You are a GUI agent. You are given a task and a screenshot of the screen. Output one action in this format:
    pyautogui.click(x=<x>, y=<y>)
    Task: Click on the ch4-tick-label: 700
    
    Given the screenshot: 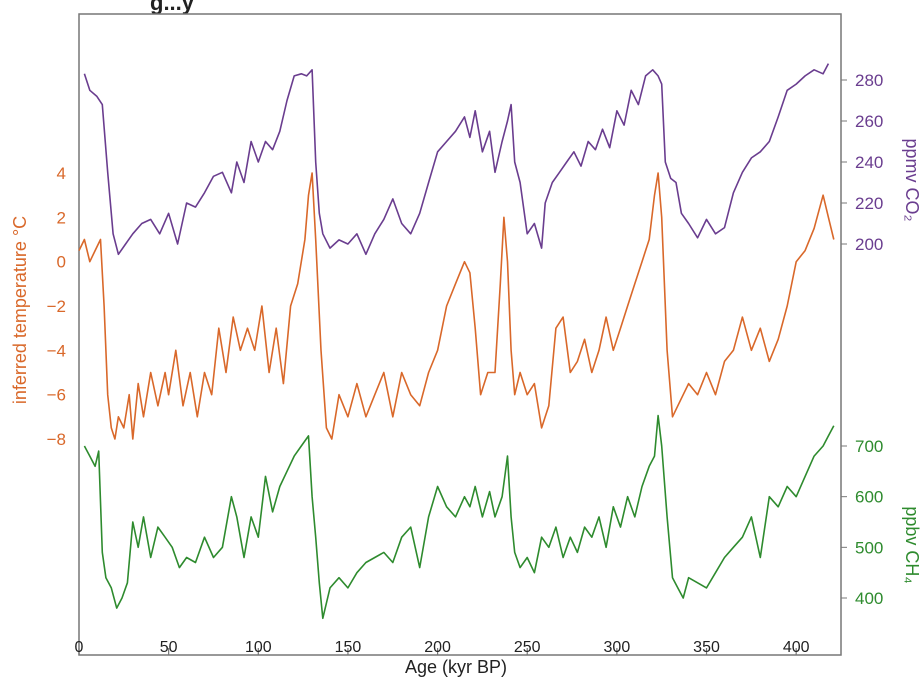 What is the action you would take?
    pyautogui.click(x=869, y=446)
    